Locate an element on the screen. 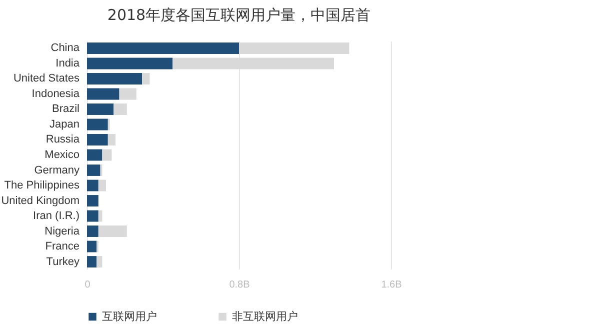  x-tick-label: 1.6B is located at coordinates (391, 285).